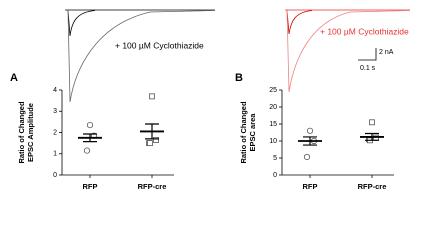  What do you see at coordinates (14, 78) in the screenshot?
I see `panel-label: A` at bounding box center [14, 78].